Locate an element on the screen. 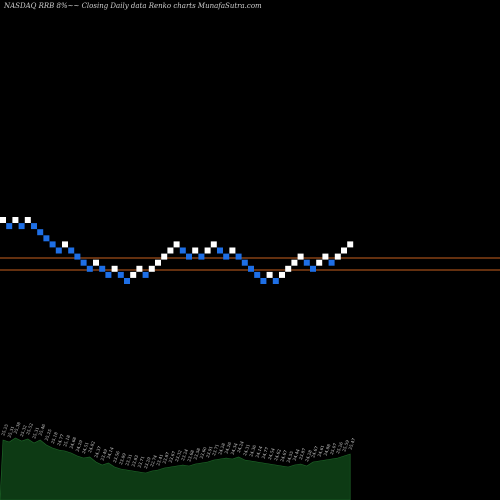 Image resolution: width=500 pixels, height=500 pixels. volume-label: 25.31 is located at coordinates (10, 431).